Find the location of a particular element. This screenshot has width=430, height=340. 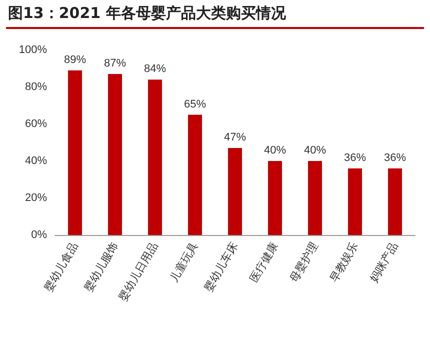

y-tick-label: 0% is located at coordinates (39, 235).